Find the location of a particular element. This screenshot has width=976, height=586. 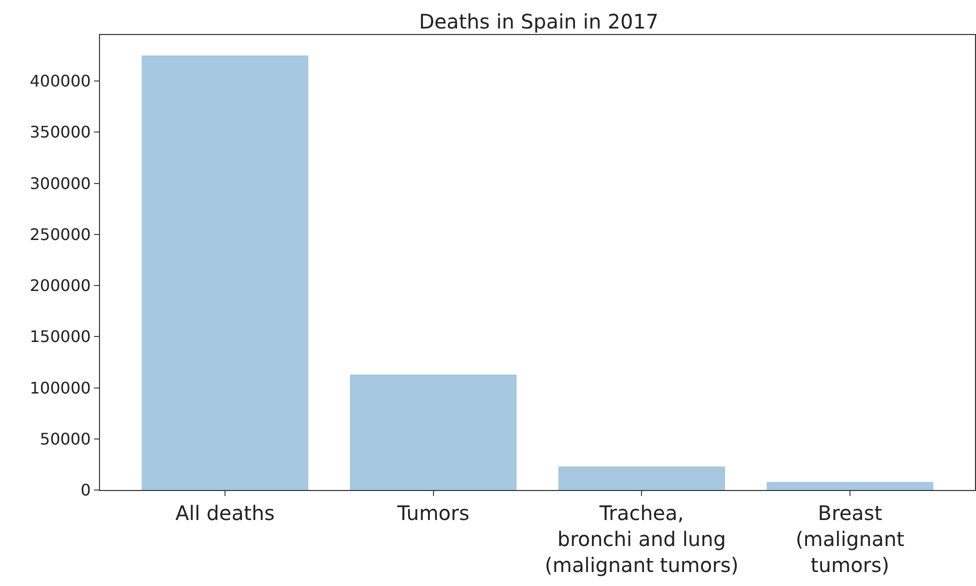

x-tick-label: Trachea, bronchi and lung (malignant tumors) is located at coordinates (641, 539).